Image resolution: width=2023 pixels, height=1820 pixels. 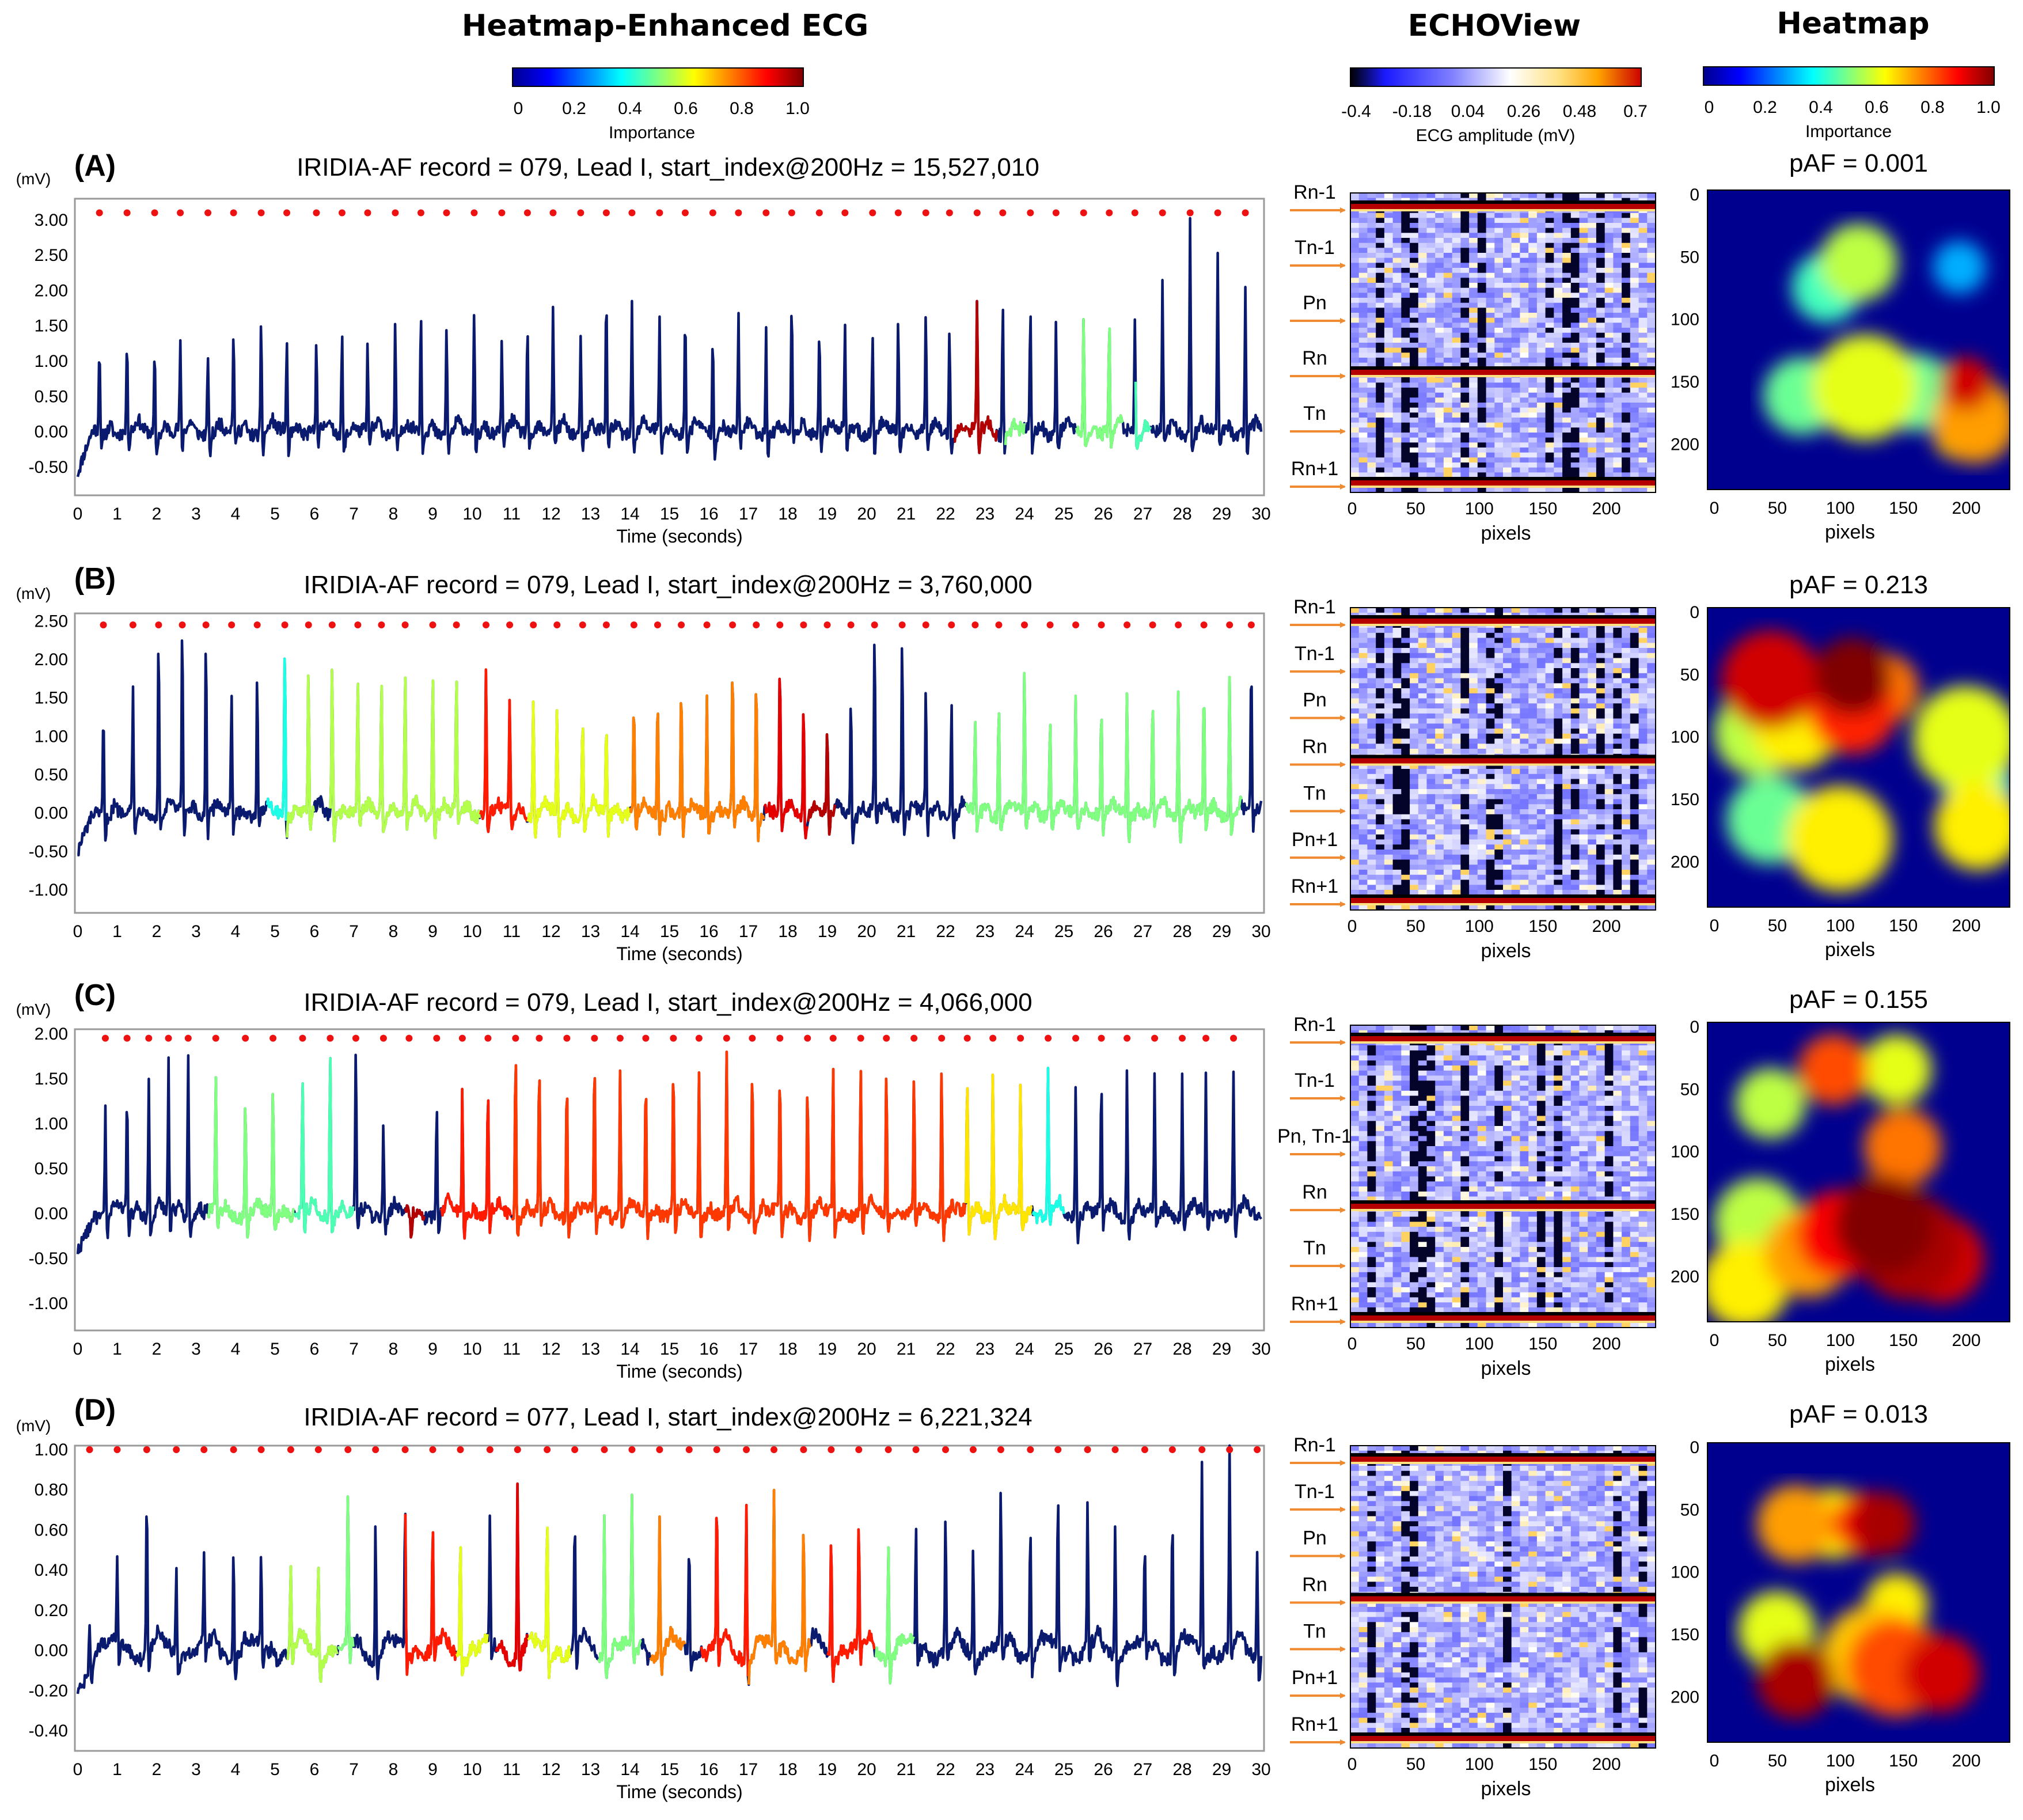 I want to click on ecg-importance-segment, so click(x=738, y=1146).